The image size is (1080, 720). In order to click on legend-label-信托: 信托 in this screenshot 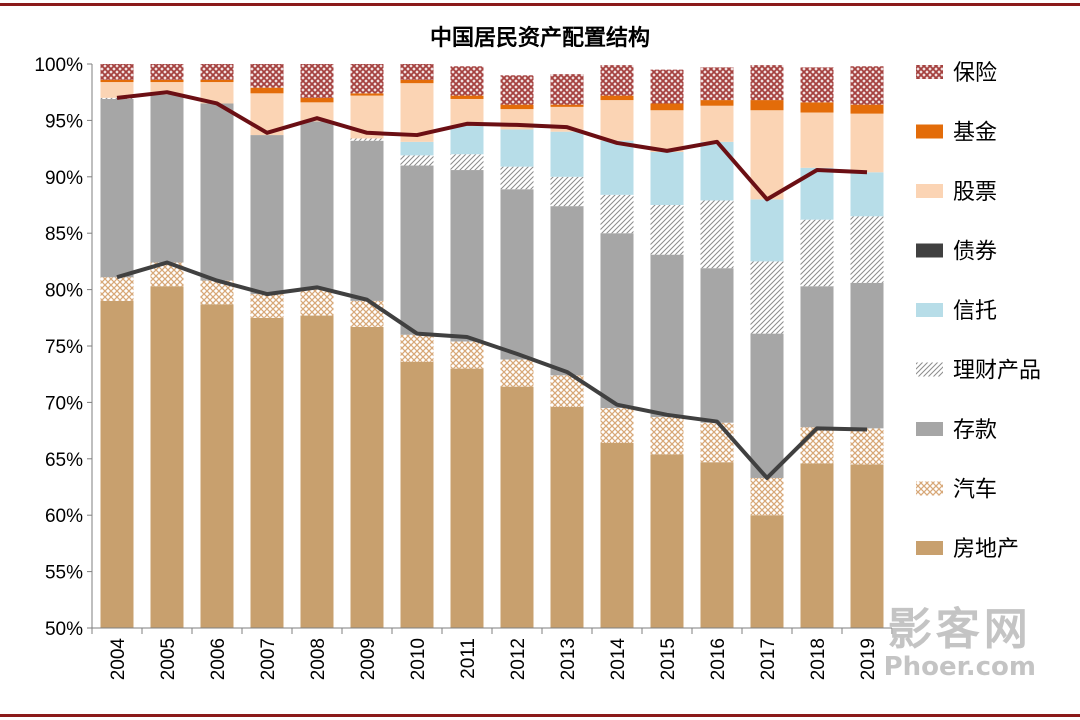, I will do `click(975, 311)`.